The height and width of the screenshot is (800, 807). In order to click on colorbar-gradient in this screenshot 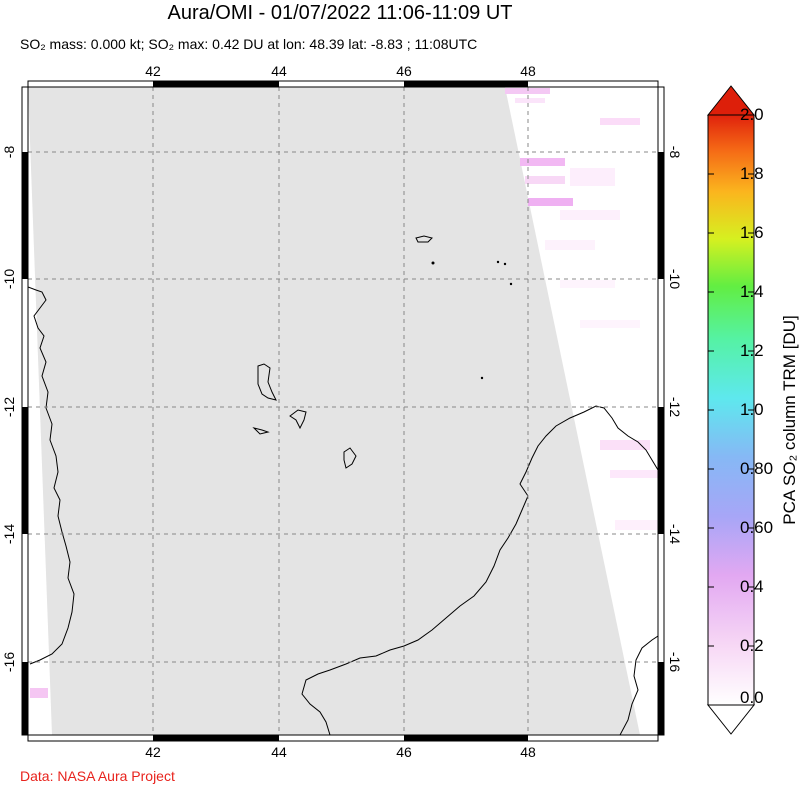, I will do `click(731, 410)`.